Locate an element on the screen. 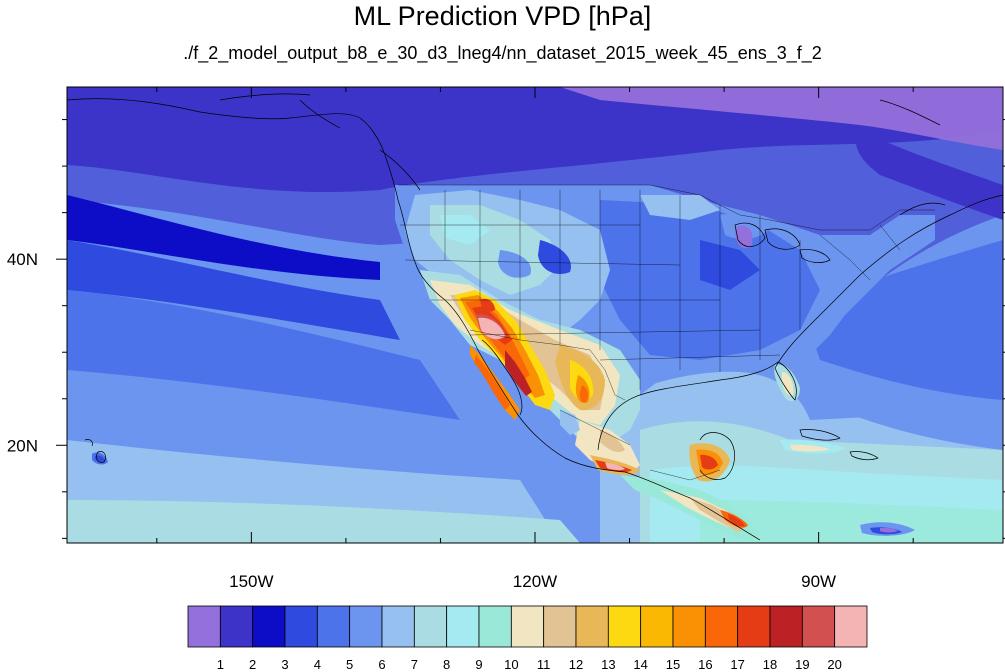  colorbar-label: 11 is located at coordinates (544, 664).